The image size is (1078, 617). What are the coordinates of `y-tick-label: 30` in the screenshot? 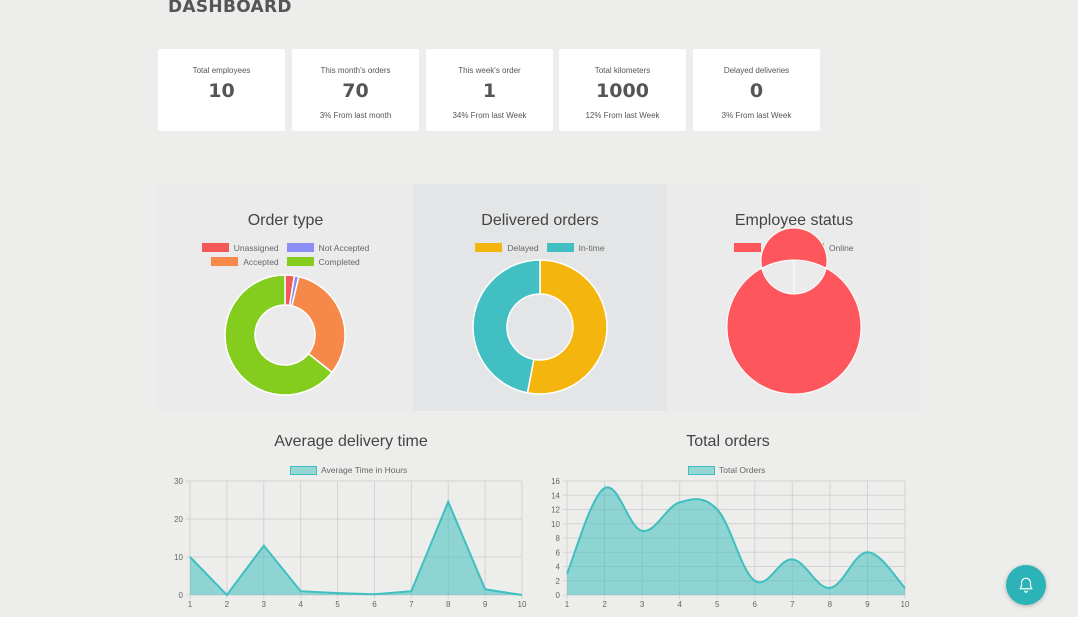 It's located at (178, 481).